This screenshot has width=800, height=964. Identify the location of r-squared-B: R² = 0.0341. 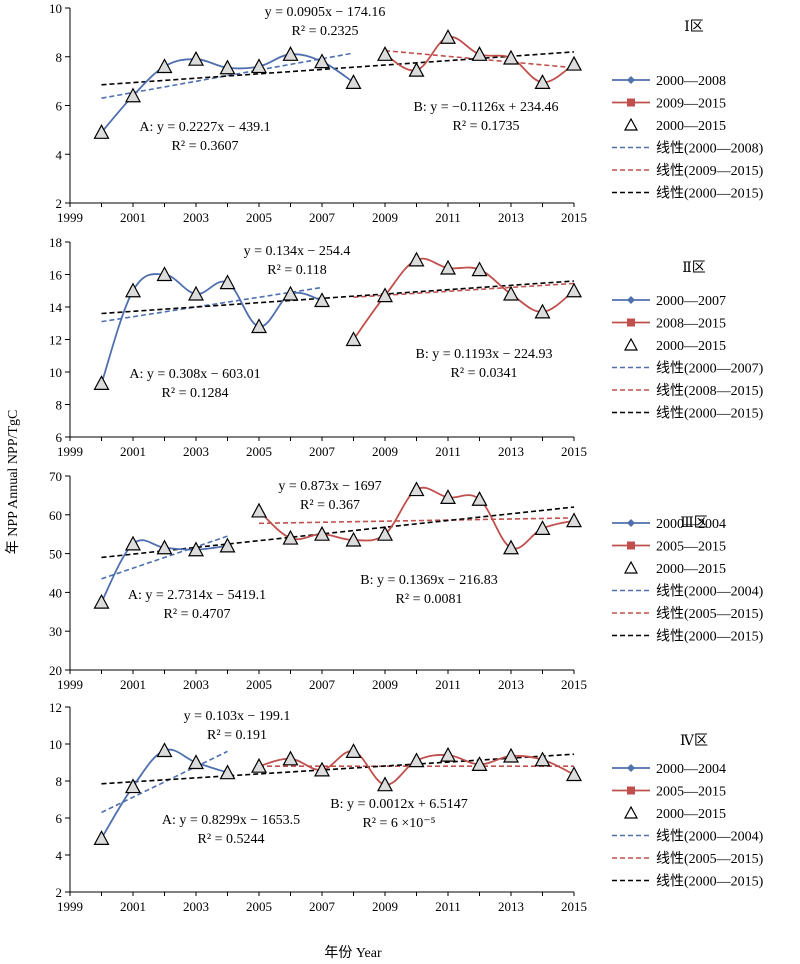
(484, 373).